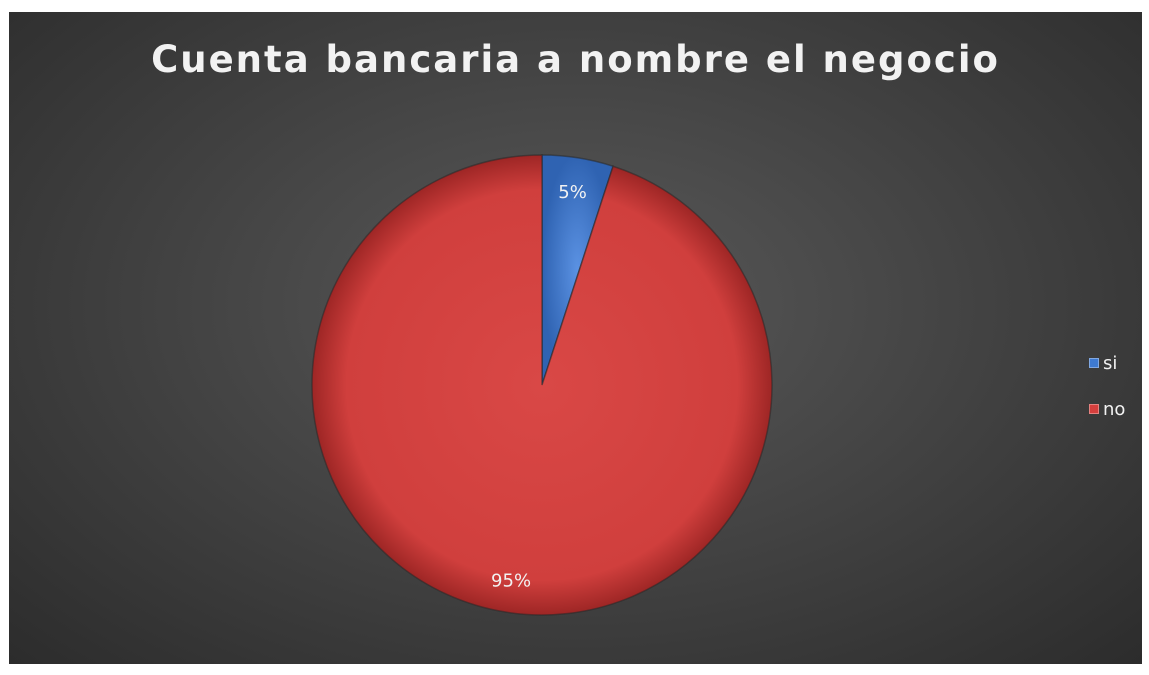 The image size is (1149, 675). I want to click on legend-swatch-si, so click(1094, 363).